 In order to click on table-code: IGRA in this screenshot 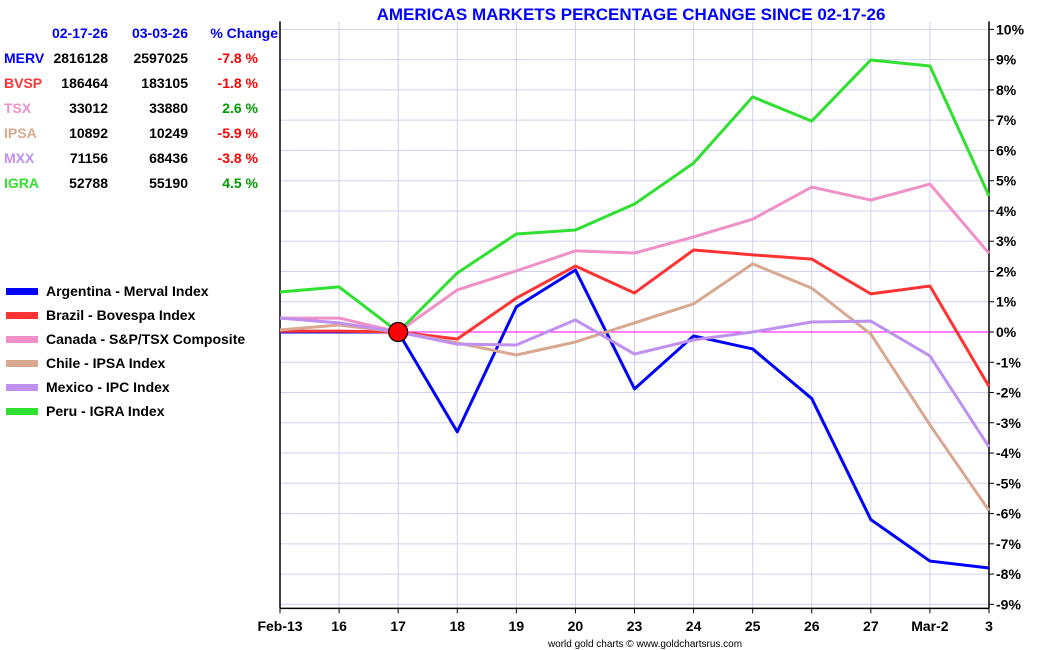, I will do `click(21, 183)`.